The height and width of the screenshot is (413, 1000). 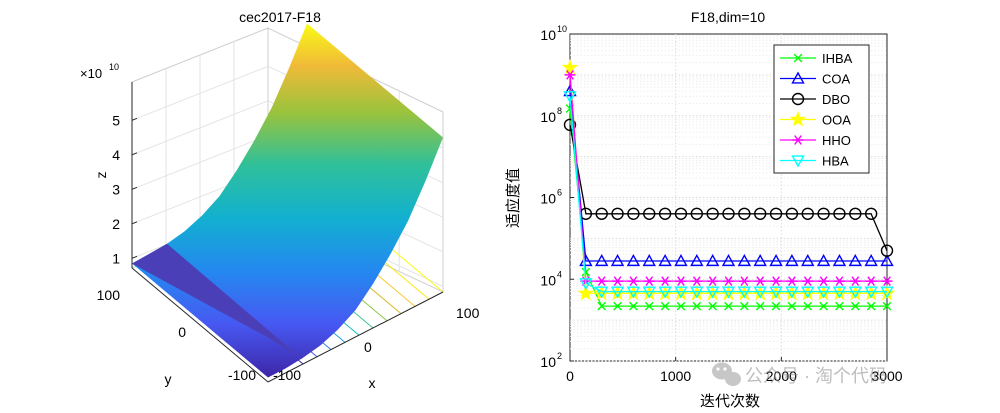 I want to click on legend-label: OOA, so click(x=836, y=120).